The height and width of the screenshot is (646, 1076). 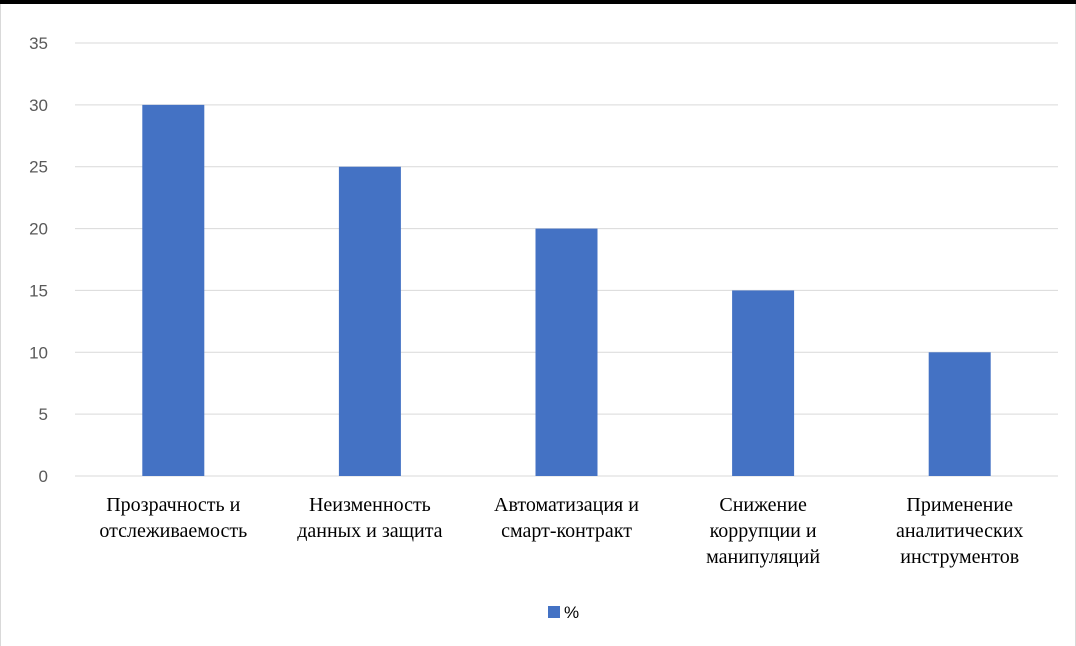 What do you see at coordinates (763, 557) in the screenshot?
I see `x-tick-label-line: манипуляций` at bounding box center [763, 557].